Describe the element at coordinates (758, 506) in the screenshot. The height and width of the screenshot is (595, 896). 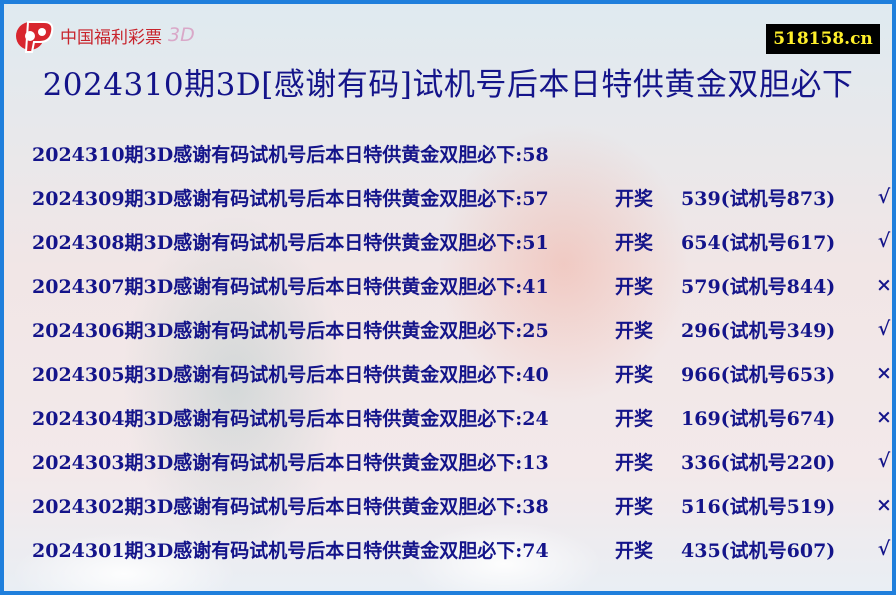
I see `draw-result: 516(试机号519)` at that location.